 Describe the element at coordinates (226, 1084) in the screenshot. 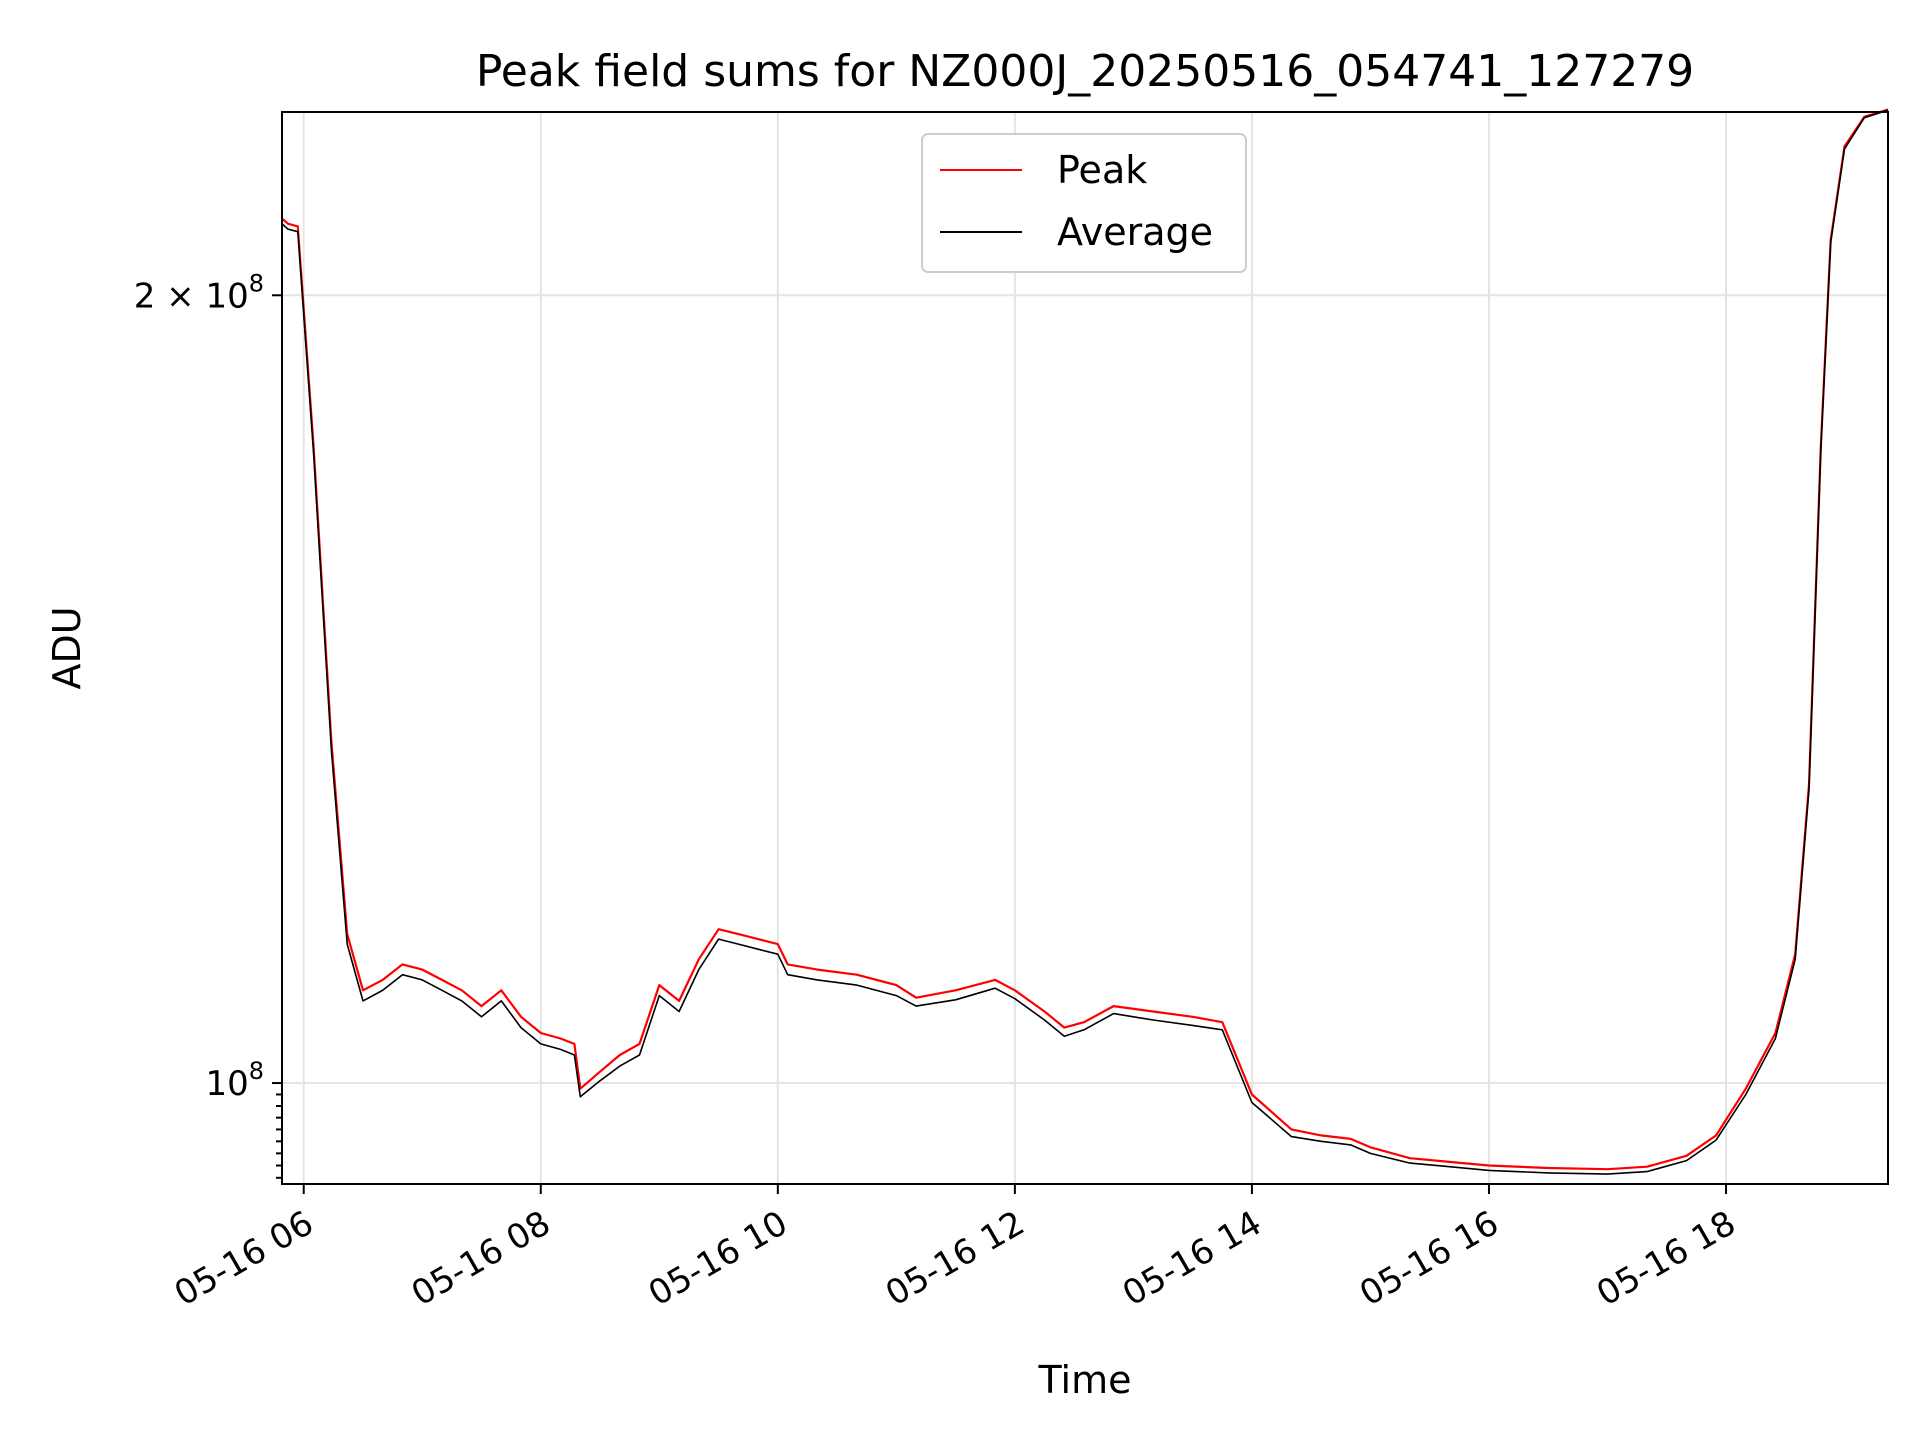

I see `y-tick-label-base: 10` at that location.